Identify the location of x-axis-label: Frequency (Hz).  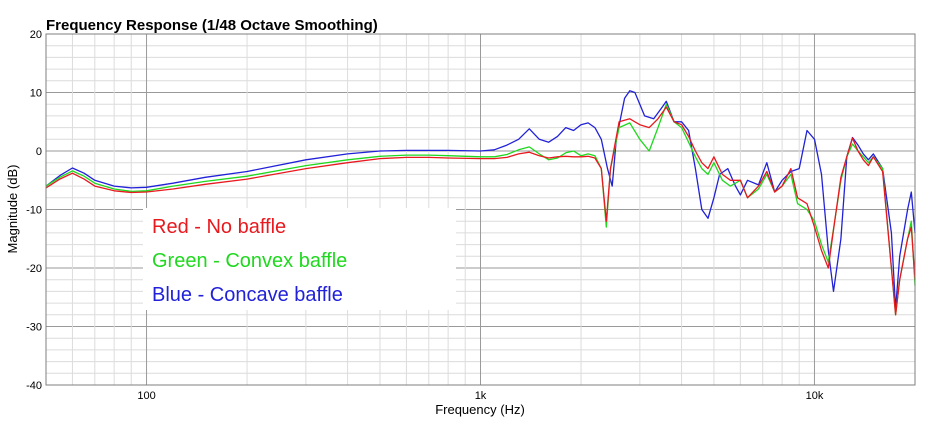
(480, 409).